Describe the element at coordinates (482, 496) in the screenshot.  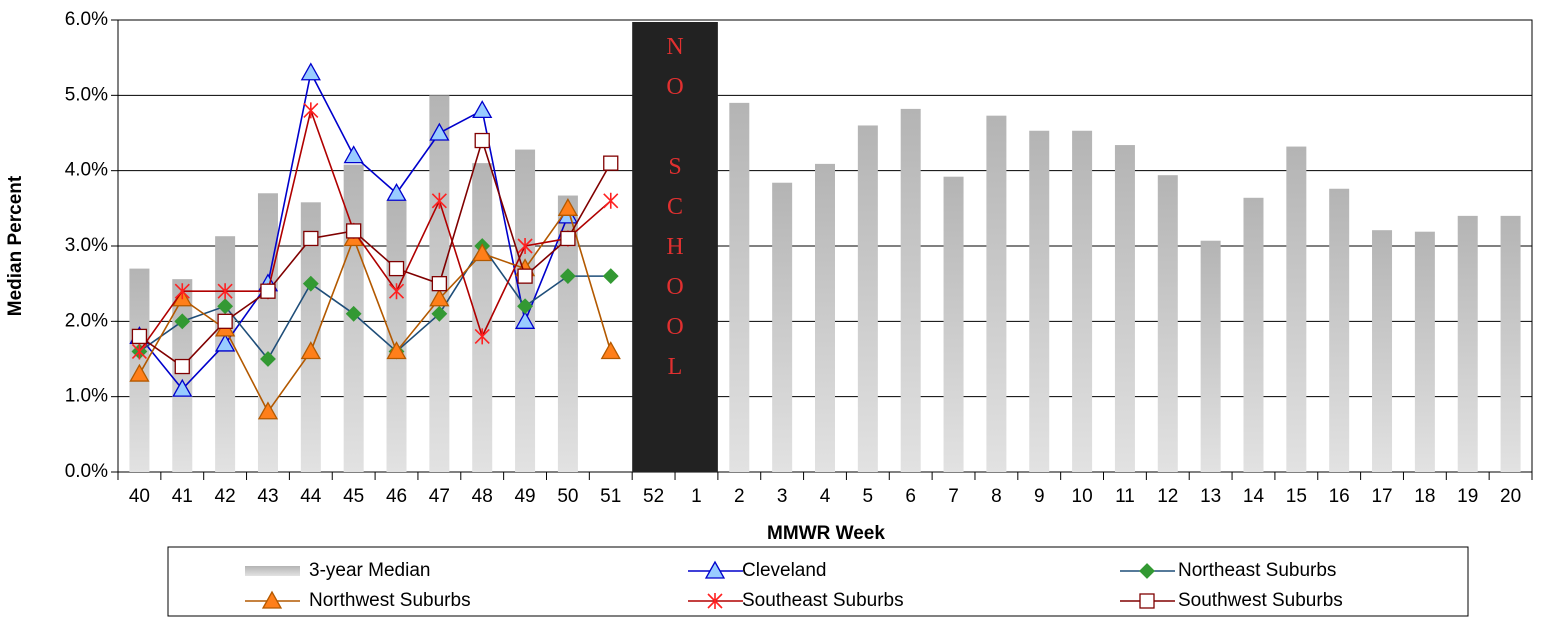
I see `x-tick-label: 48` at that location.